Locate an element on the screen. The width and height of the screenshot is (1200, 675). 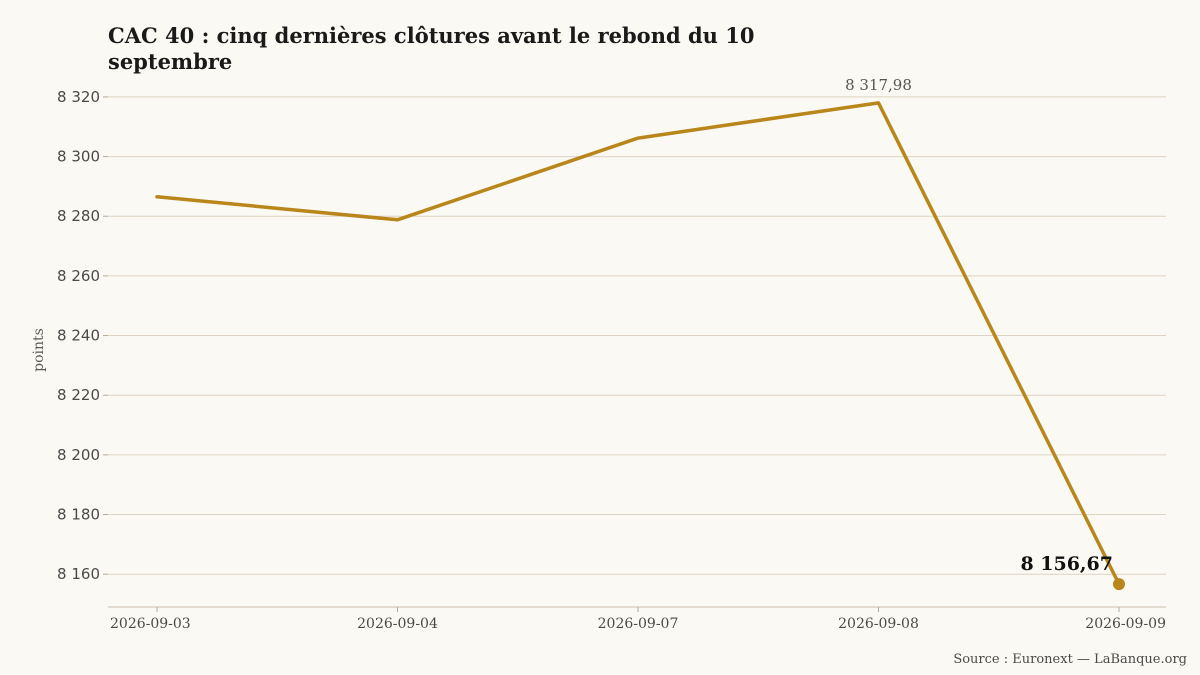
y-tick-label: 8 300 is located at coordinates (78, 157).